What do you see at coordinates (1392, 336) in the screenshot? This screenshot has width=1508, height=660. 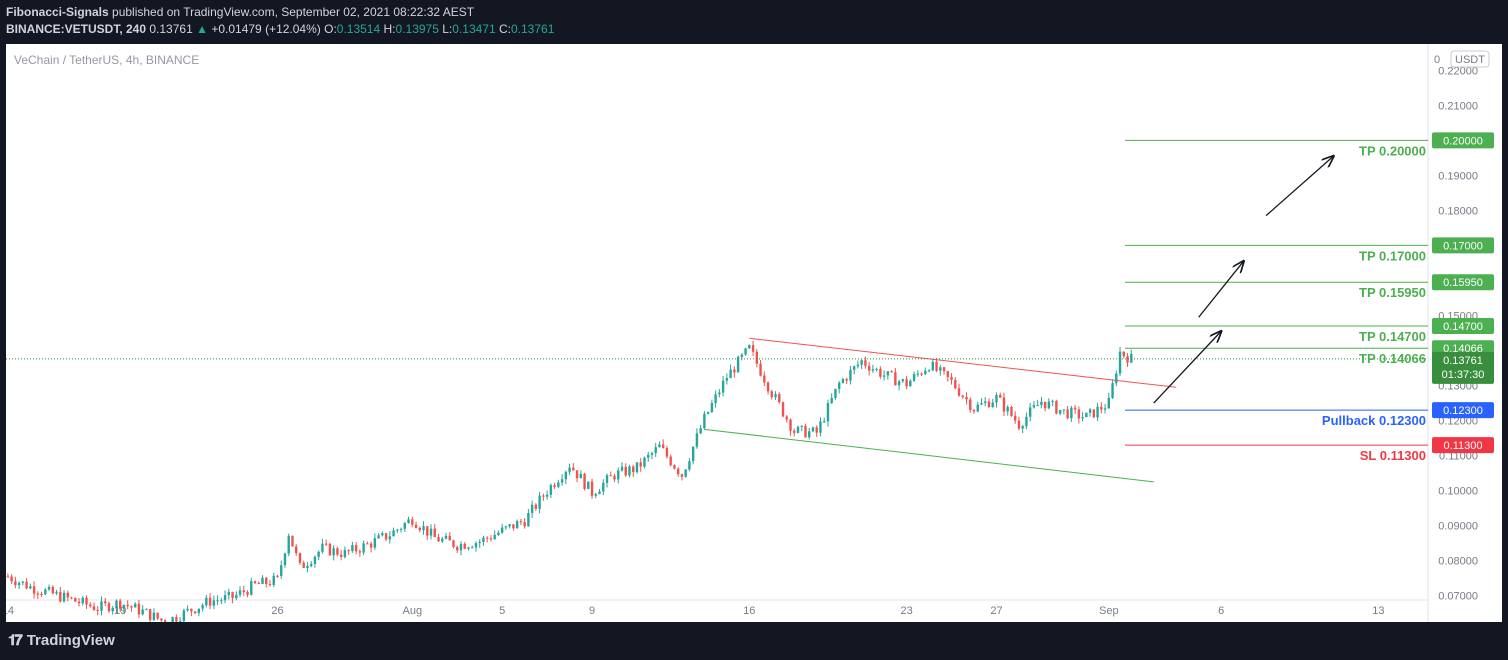 I see `level-label: TP 0.14700` at bounding box center [1392, 336].